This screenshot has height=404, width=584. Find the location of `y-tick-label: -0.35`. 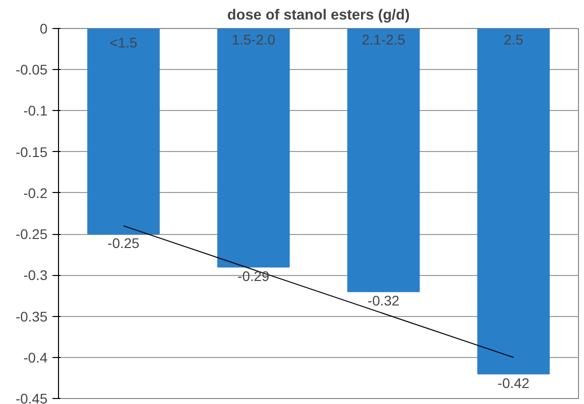

y-tick-label: -0.35 is located at coordinates (32, 316).